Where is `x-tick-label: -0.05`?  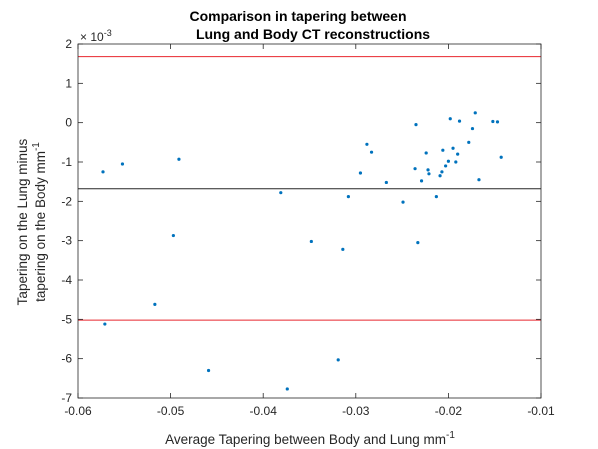
x-tick-label: -0.05 is located at coordinates (171, 411).